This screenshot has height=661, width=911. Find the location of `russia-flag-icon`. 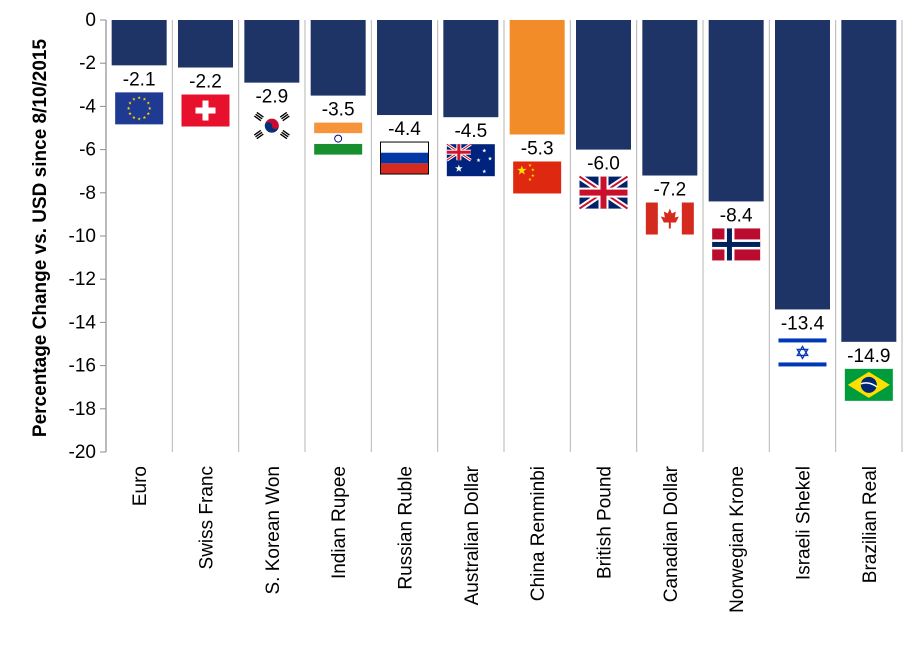

russia-flag-icon is located at coordinates (404, 158).